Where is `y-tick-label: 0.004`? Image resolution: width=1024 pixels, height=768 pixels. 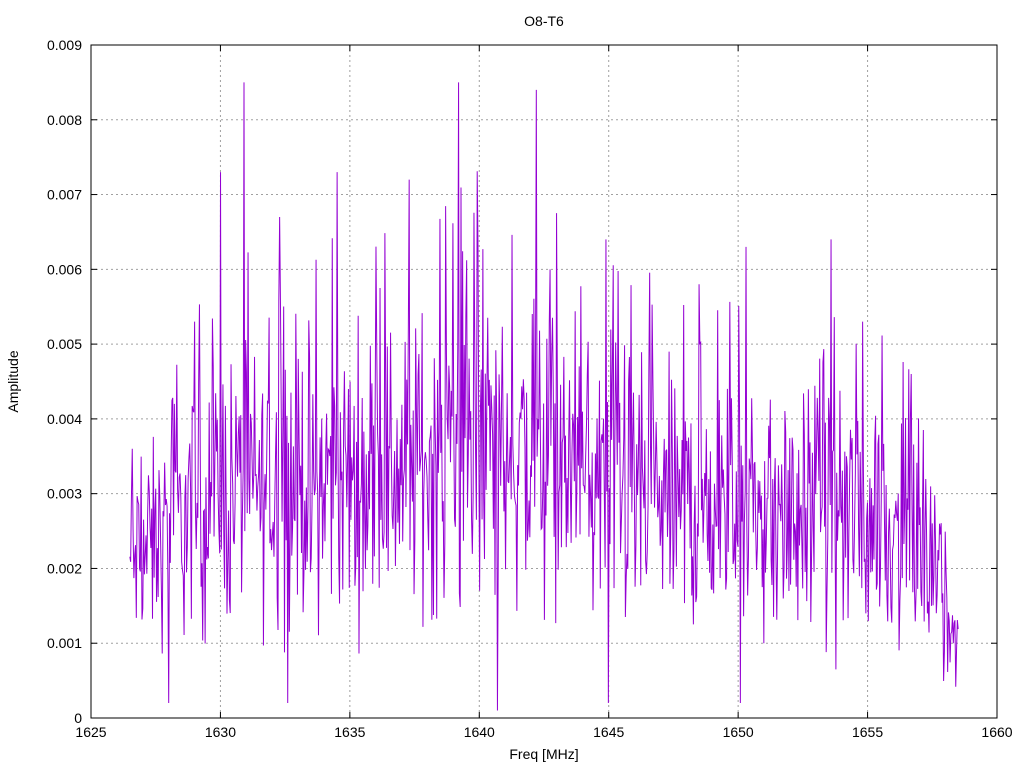 y-tick-label: 0.004 is located at coordinates (64, 419).